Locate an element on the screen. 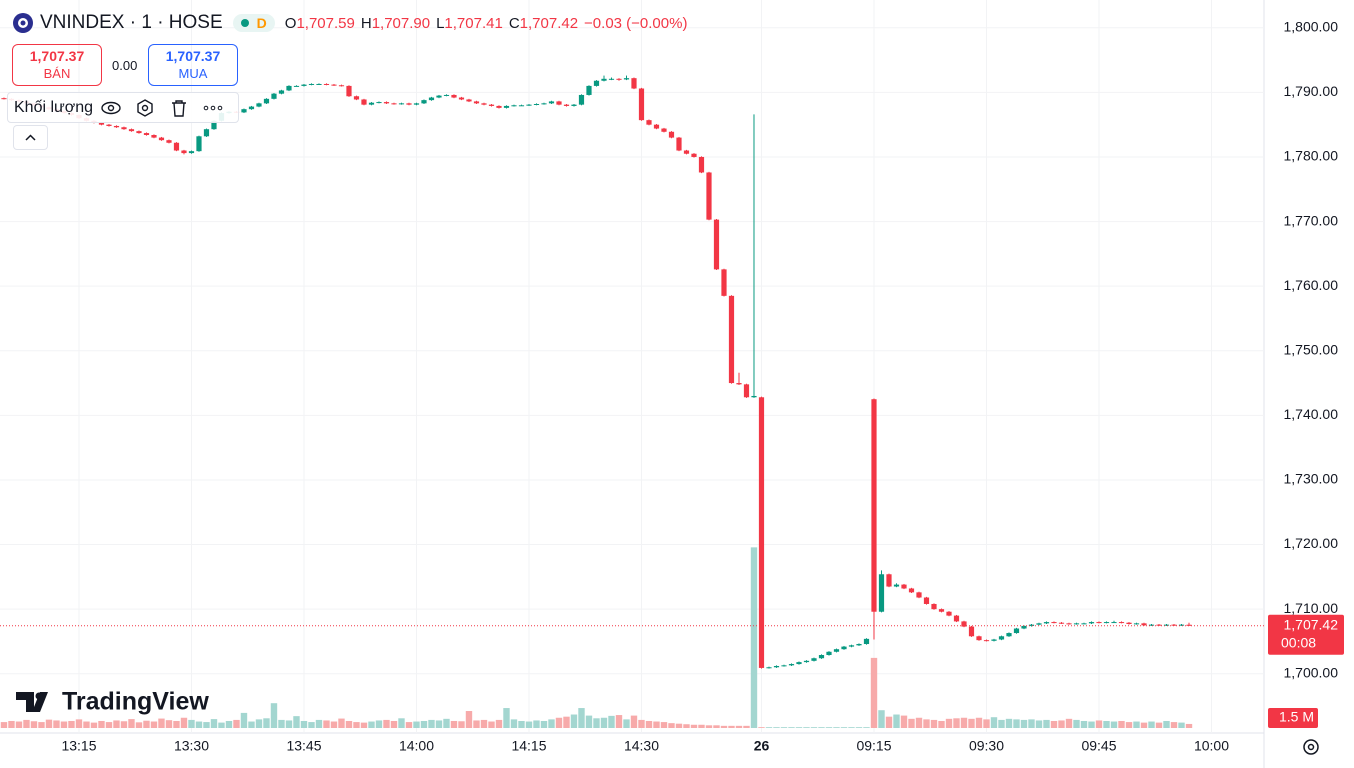  indicator-tools is located at coordinates (162, 107).